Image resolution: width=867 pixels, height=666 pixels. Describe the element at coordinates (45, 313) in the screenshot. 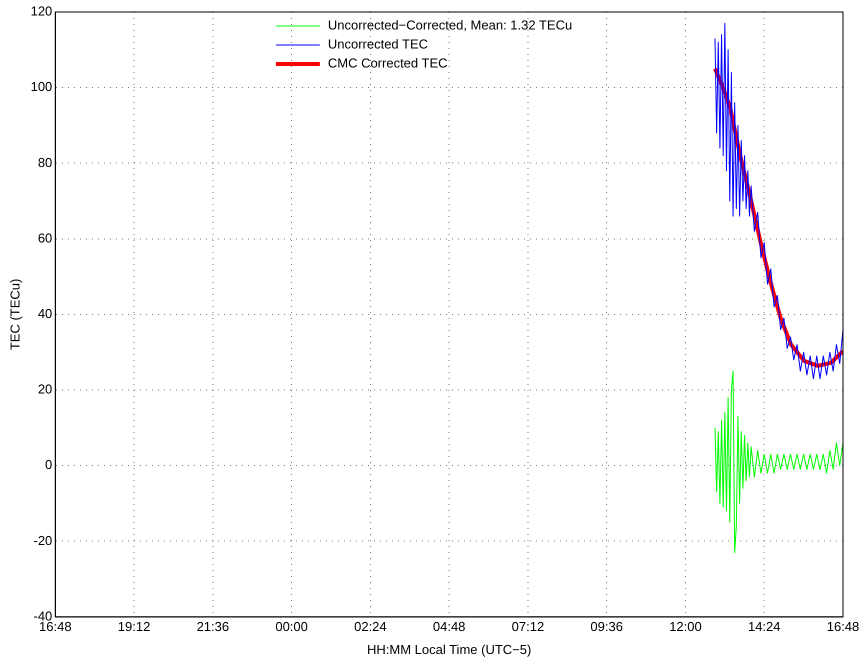

I see `y-tick-label: 40` at that location.